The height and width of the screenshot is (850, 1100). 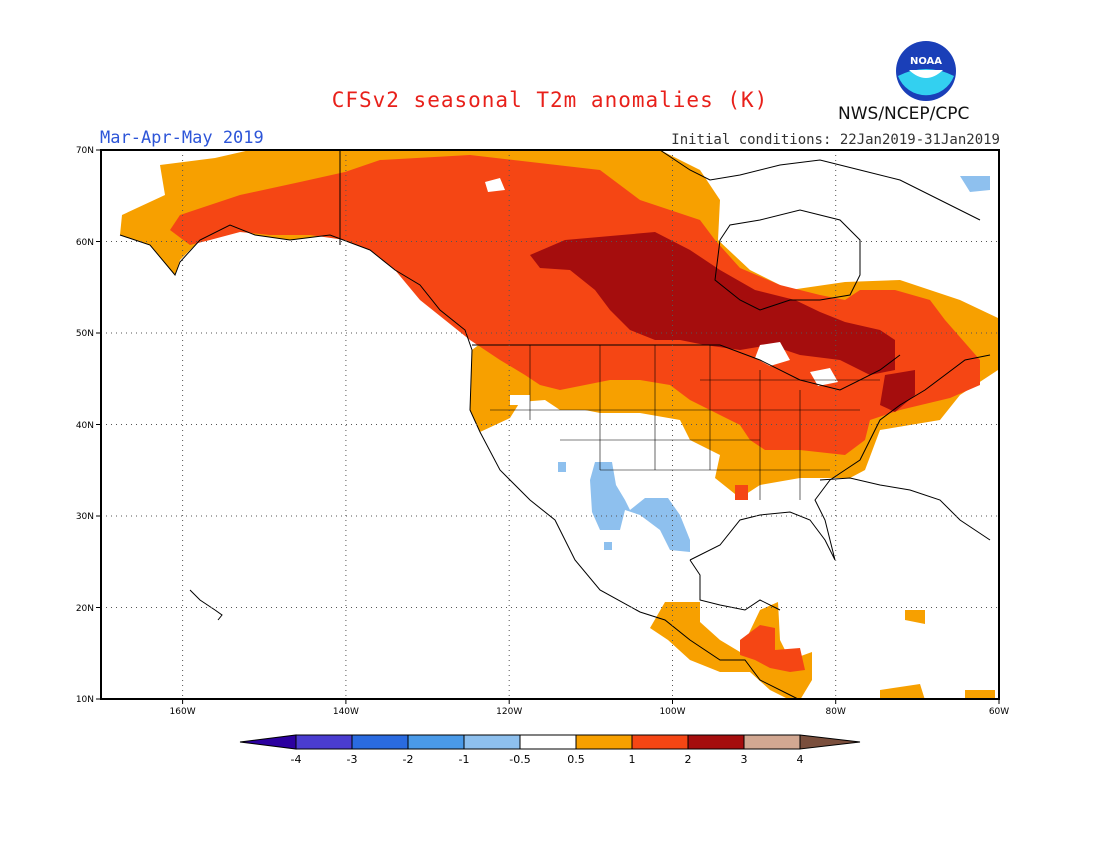 What do you see at coordinates (85, 700) in the screenshot?
I see `lat-label: 10N` at bounding box center [85, 700].